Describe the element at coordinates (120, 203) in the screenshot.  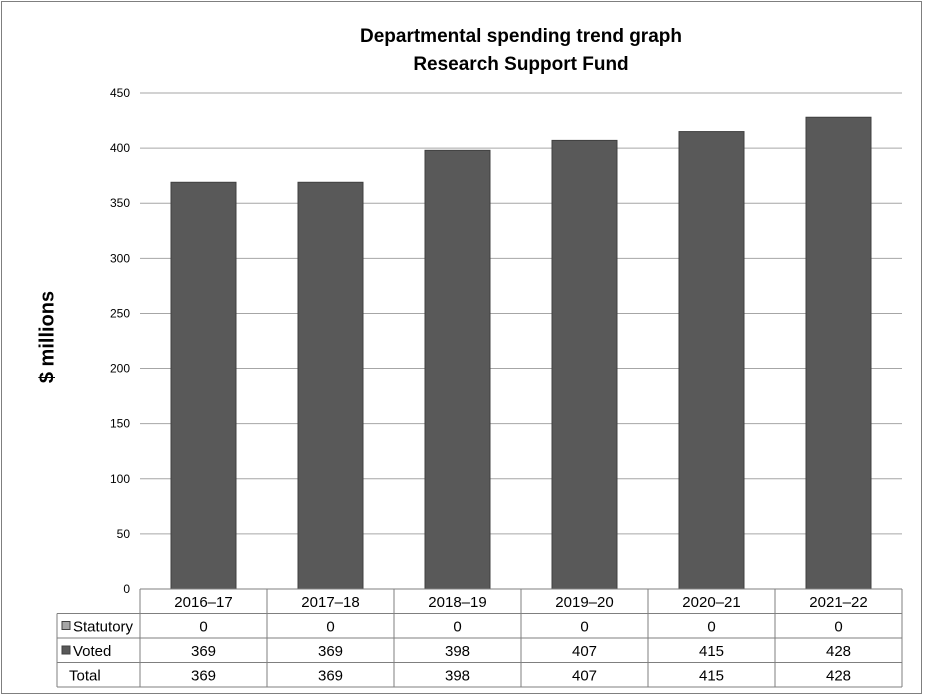
I see `y-tick-label: 350` at that location.